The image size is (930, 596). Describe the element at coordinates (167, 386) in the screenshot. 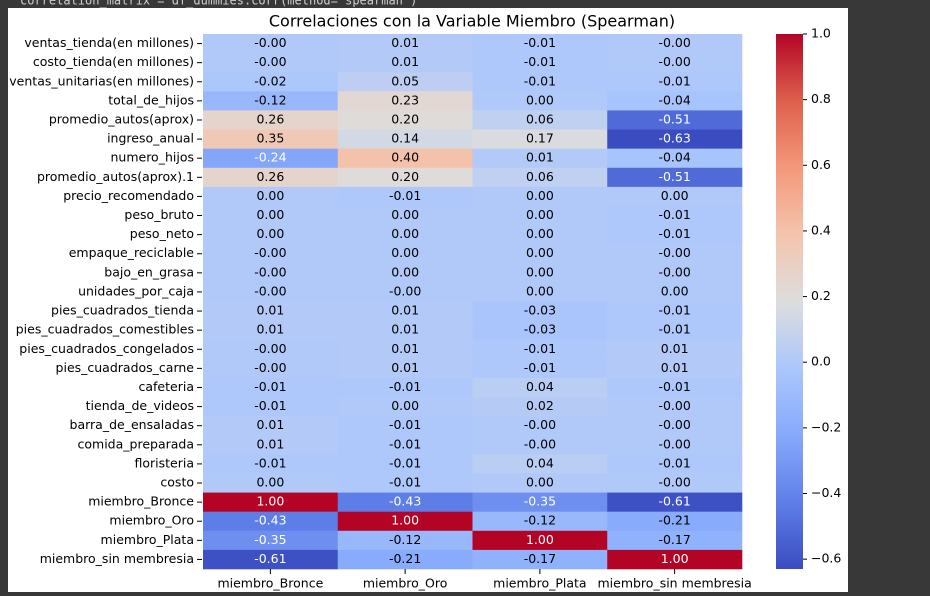

I see `y-tick-label: cafeteria` at that location.